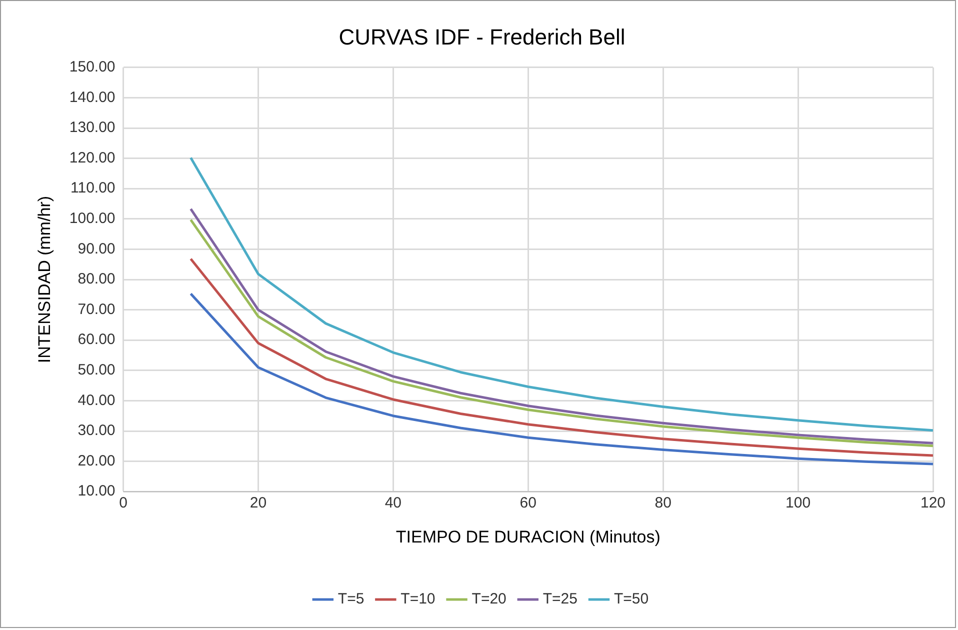  Describe the element at coordinates (560, 599) in the screenshot. I see `legend-label: T=25` at that location.